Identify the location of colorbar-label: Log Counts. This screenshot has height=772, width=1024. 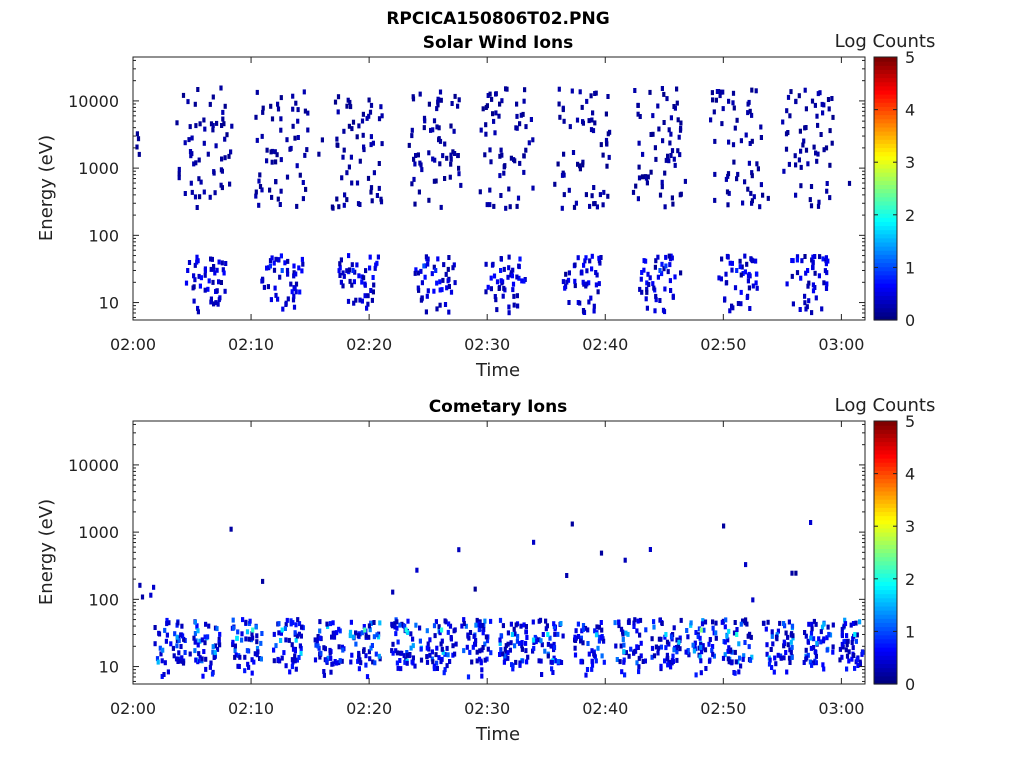
(885, 41).